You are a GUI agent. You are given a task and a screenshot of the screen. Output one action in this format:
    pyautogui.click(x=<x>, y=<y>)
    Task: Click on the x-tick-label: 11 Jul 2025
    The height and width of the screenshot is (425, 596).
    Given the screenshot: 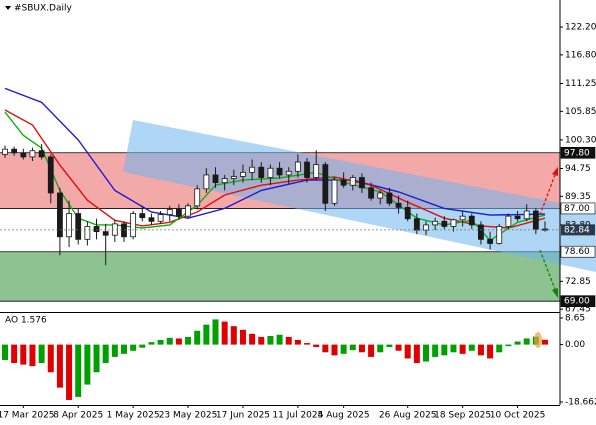 What is the action you would take?
    pyautogui.click(x=297, y=416)
    